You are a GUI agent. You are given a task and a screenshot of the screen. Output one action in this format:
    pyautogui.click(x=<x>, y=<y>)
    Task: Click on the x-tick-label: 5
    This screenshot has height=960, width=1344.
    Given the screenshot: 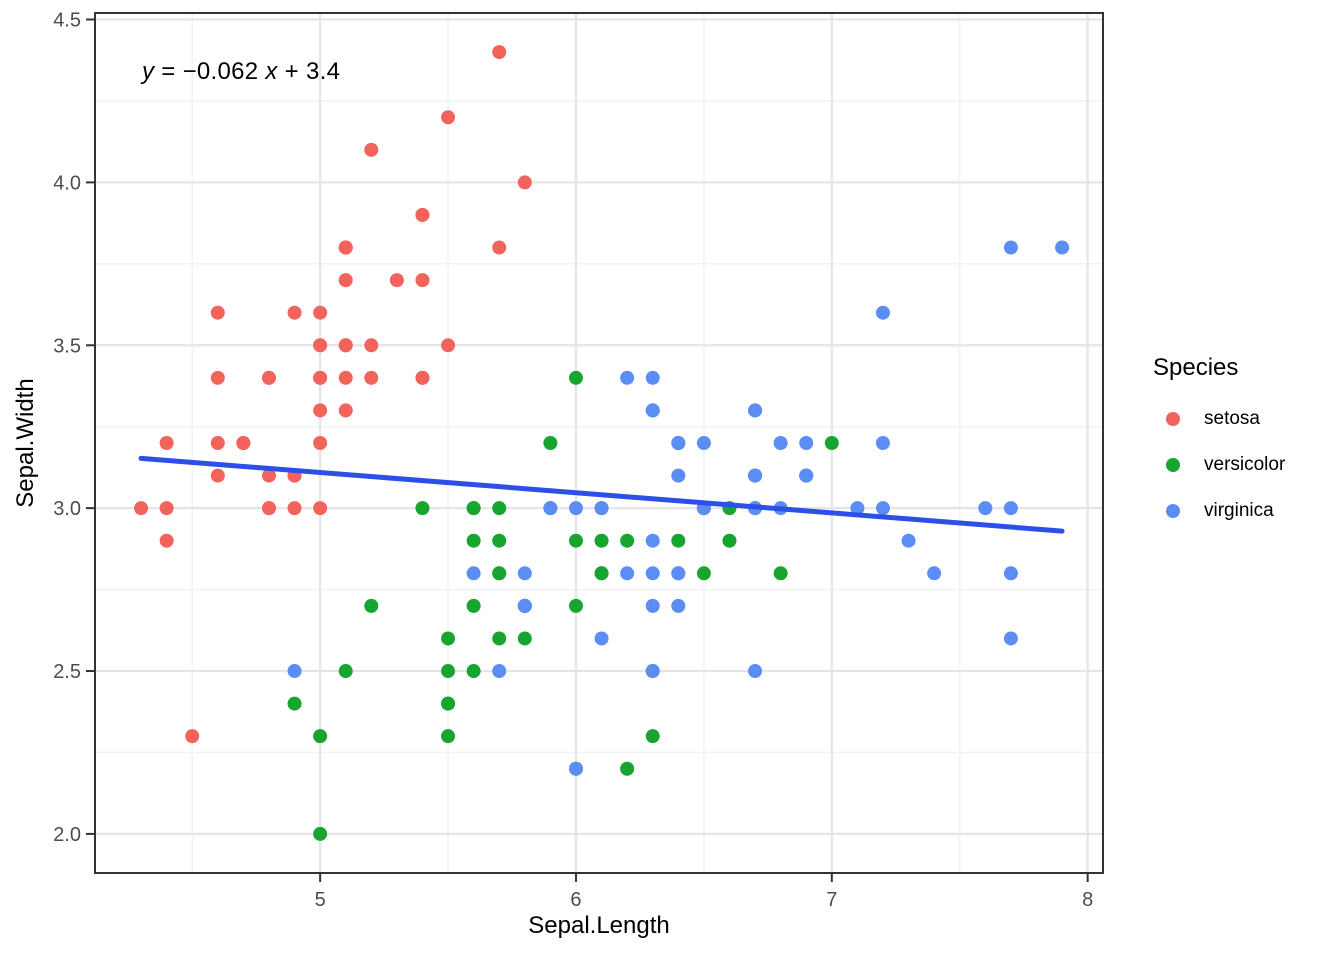 What is the action you would take?
    pyautogui.click(x=320, y=900)
    